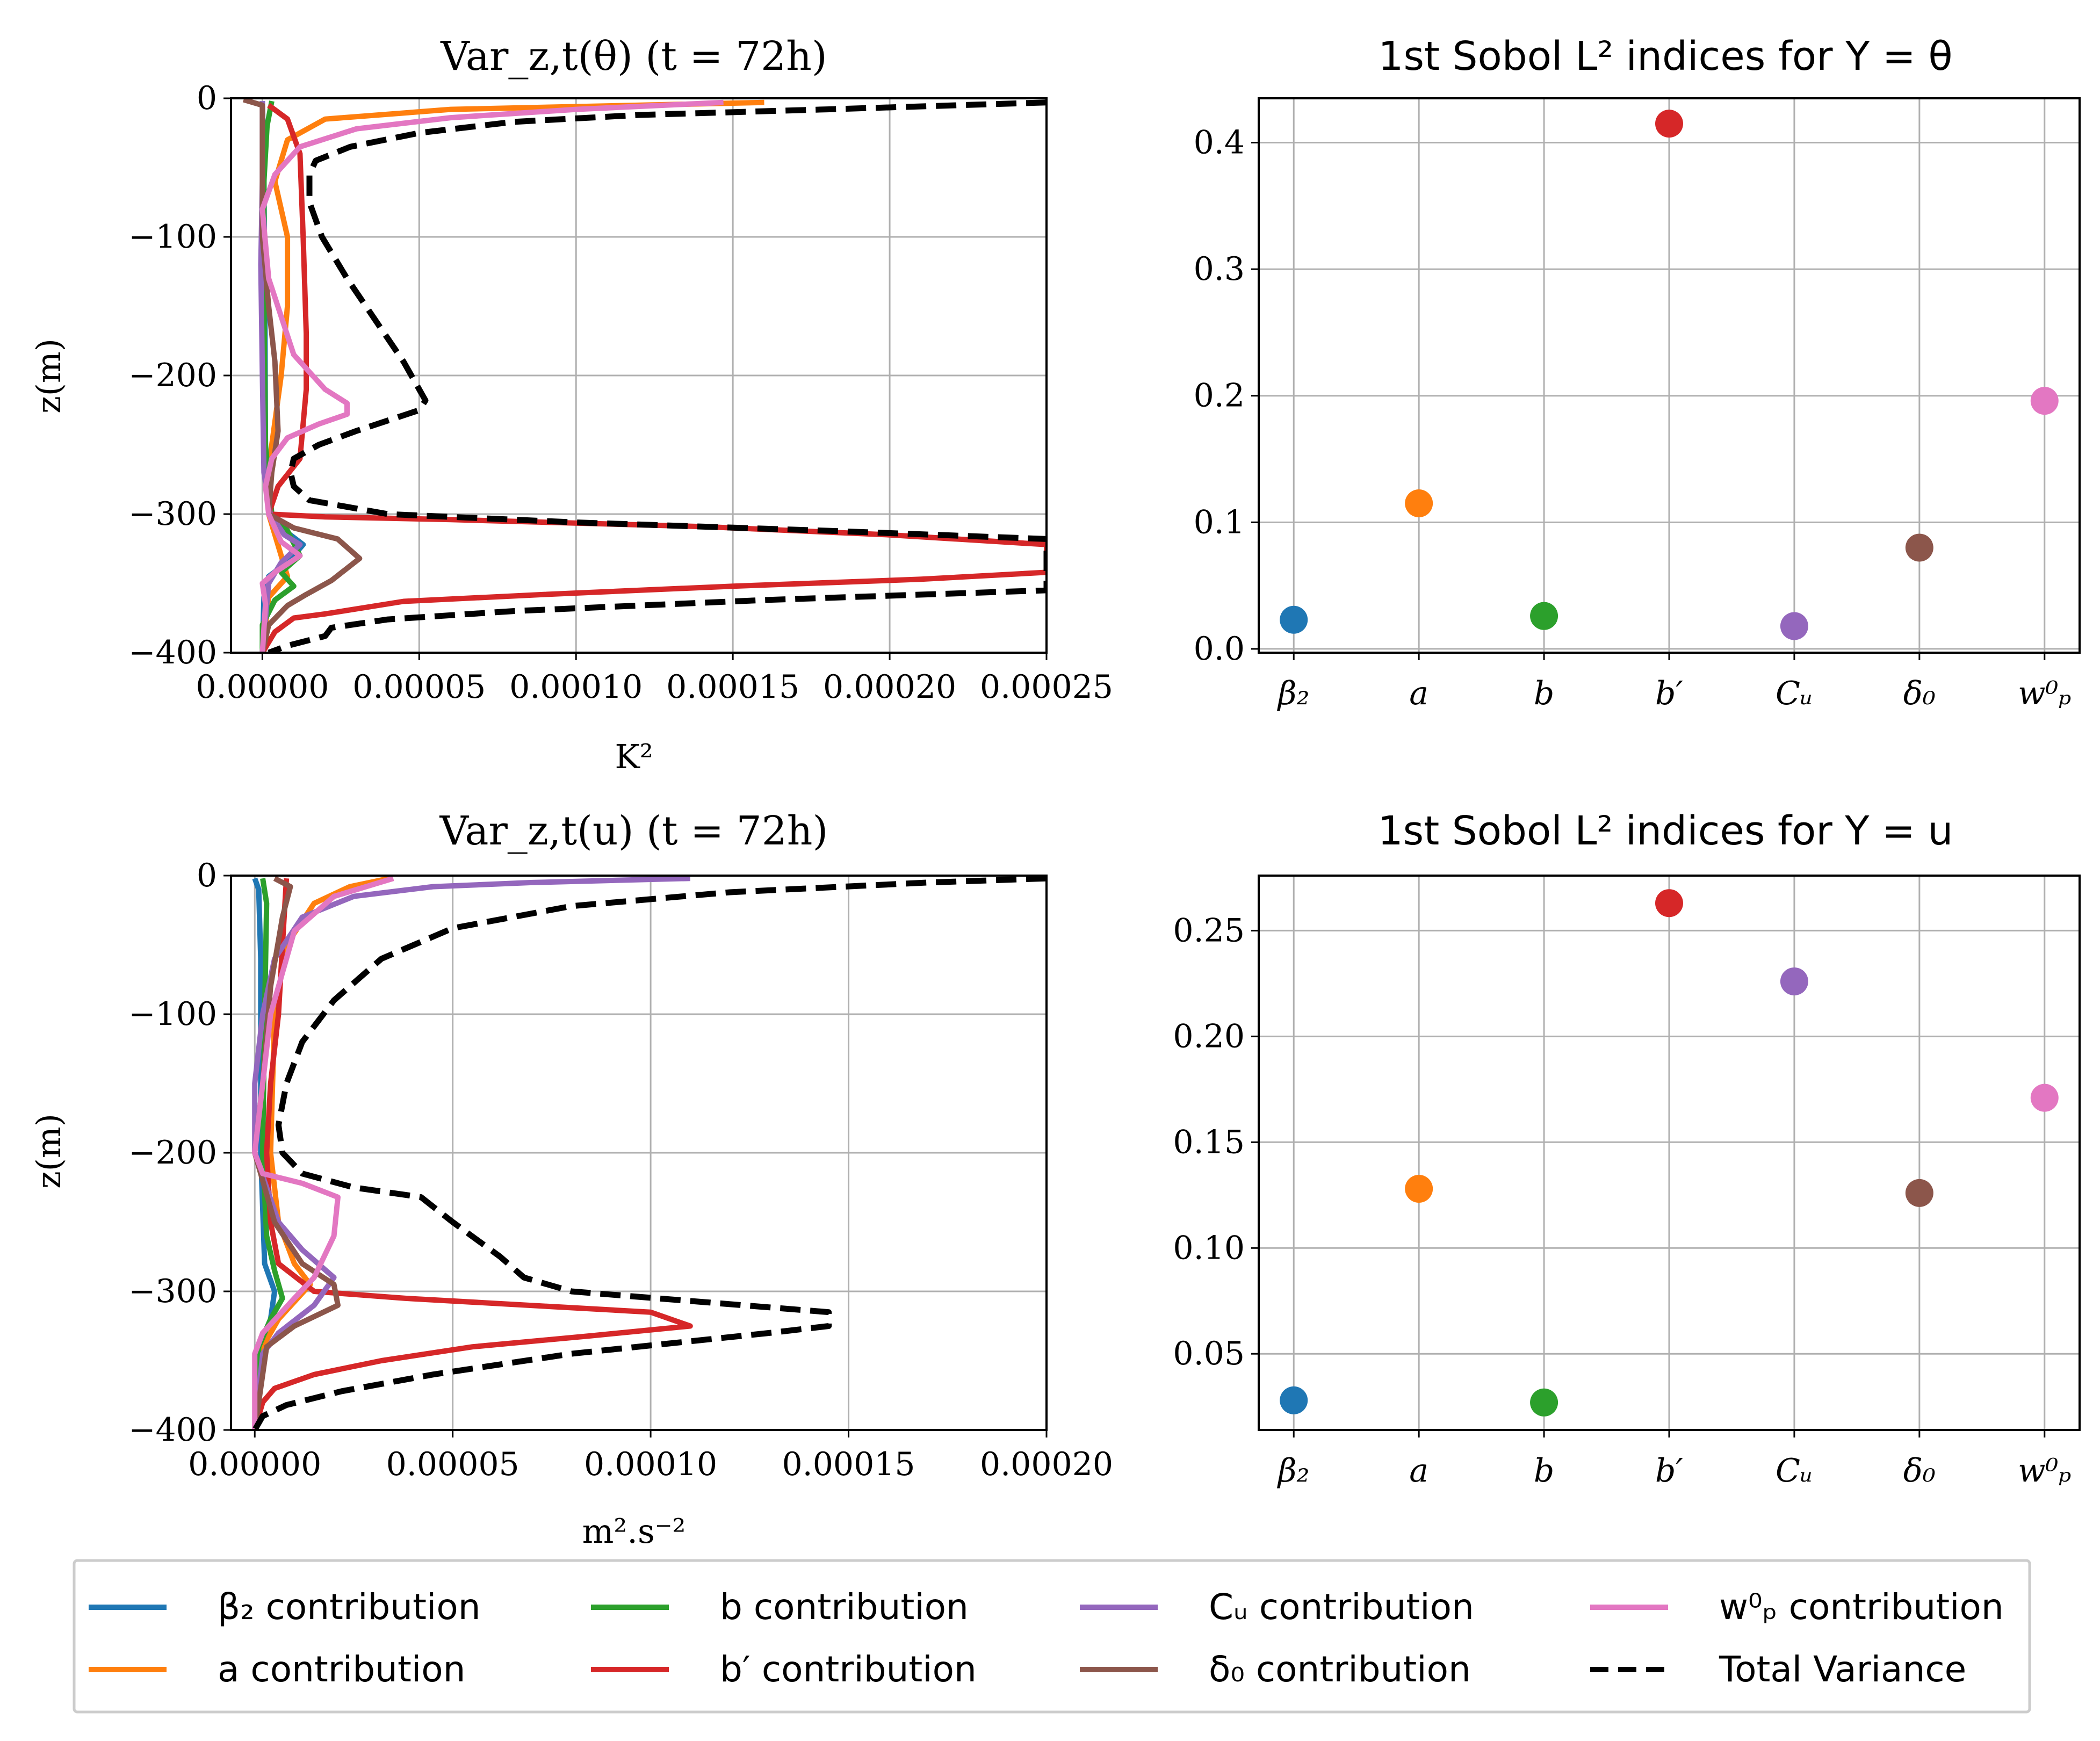 Image resolution: width=2100 pixels, height=1741 pixels. What do you see at coordinates (1665, 56) in the screenshot?
I see `sobol-theta-title: 1st Sobol L² indices for Y = θ` at bounding box center [1665, 56].